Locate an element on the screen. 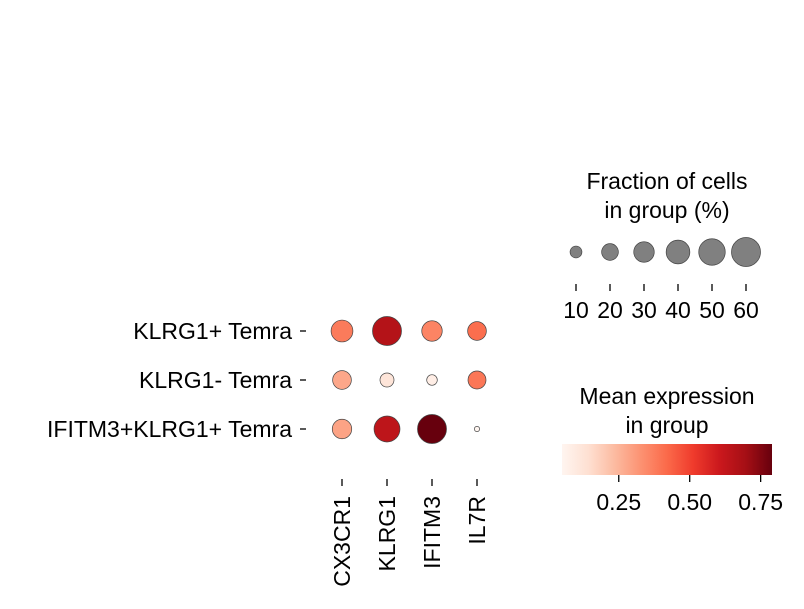 Image resolution: width=804 pixels, height=609 pixels. colorbar-tick-label: 0.25 is located at coordinates (618, 502).